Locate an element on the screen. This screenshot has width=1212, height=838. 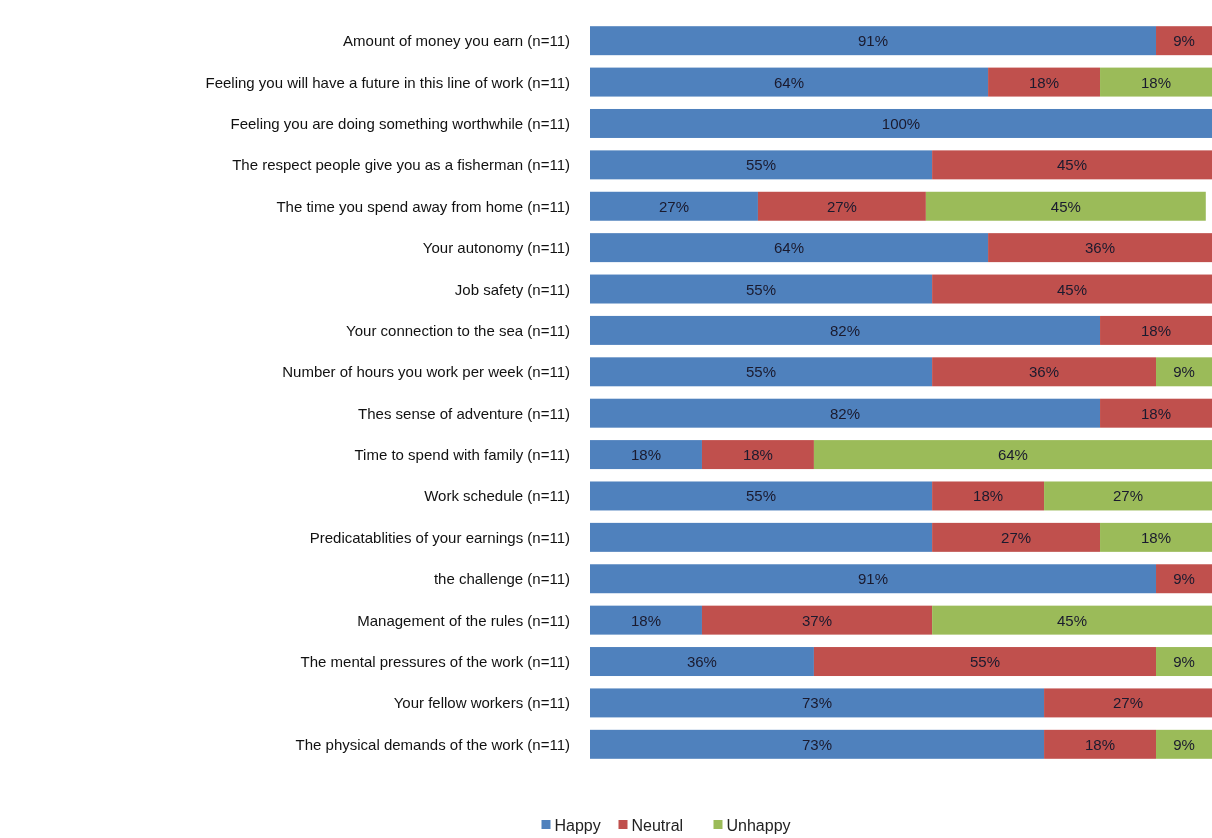
y-tick-label: Work schedule (n=11) is located at coordinates (497, 496).